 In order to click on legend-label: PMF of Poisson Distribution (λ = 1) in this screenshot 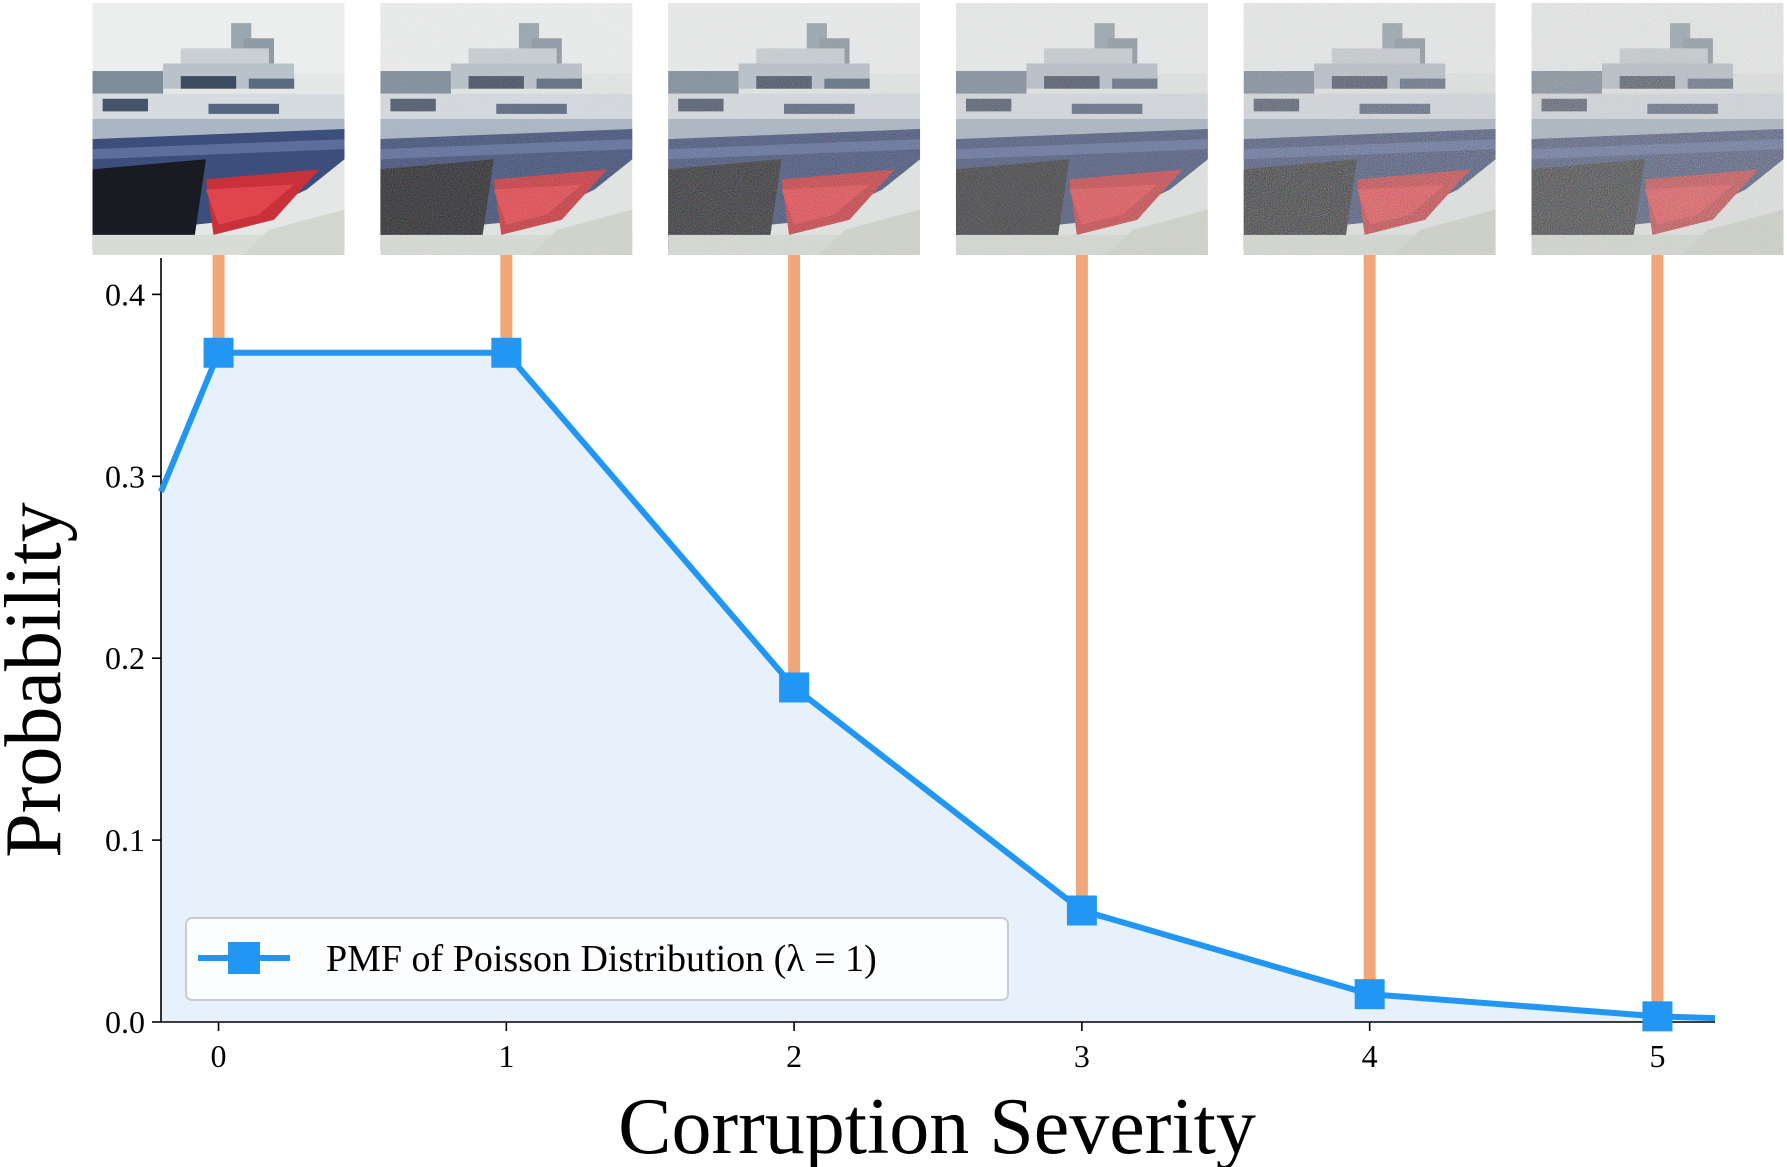, I will do `click(601, 959)`.